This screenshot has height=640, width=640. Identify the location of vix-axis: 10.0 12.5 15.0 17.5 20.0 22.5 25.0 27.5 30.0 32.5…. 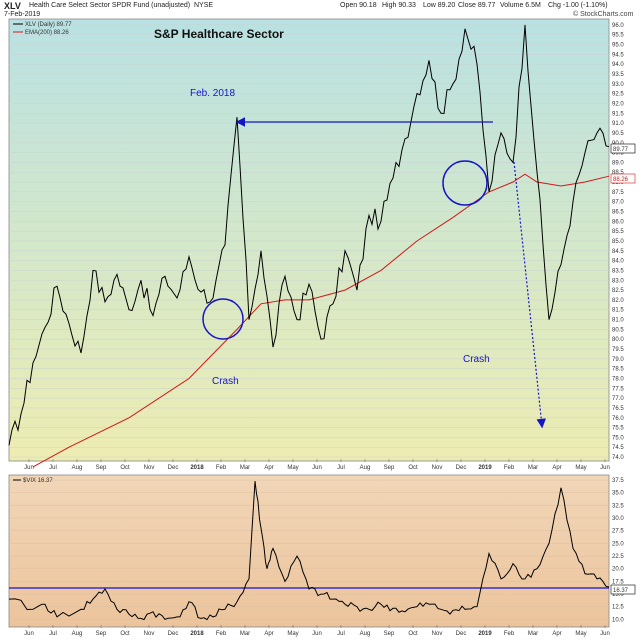
(618, 550).